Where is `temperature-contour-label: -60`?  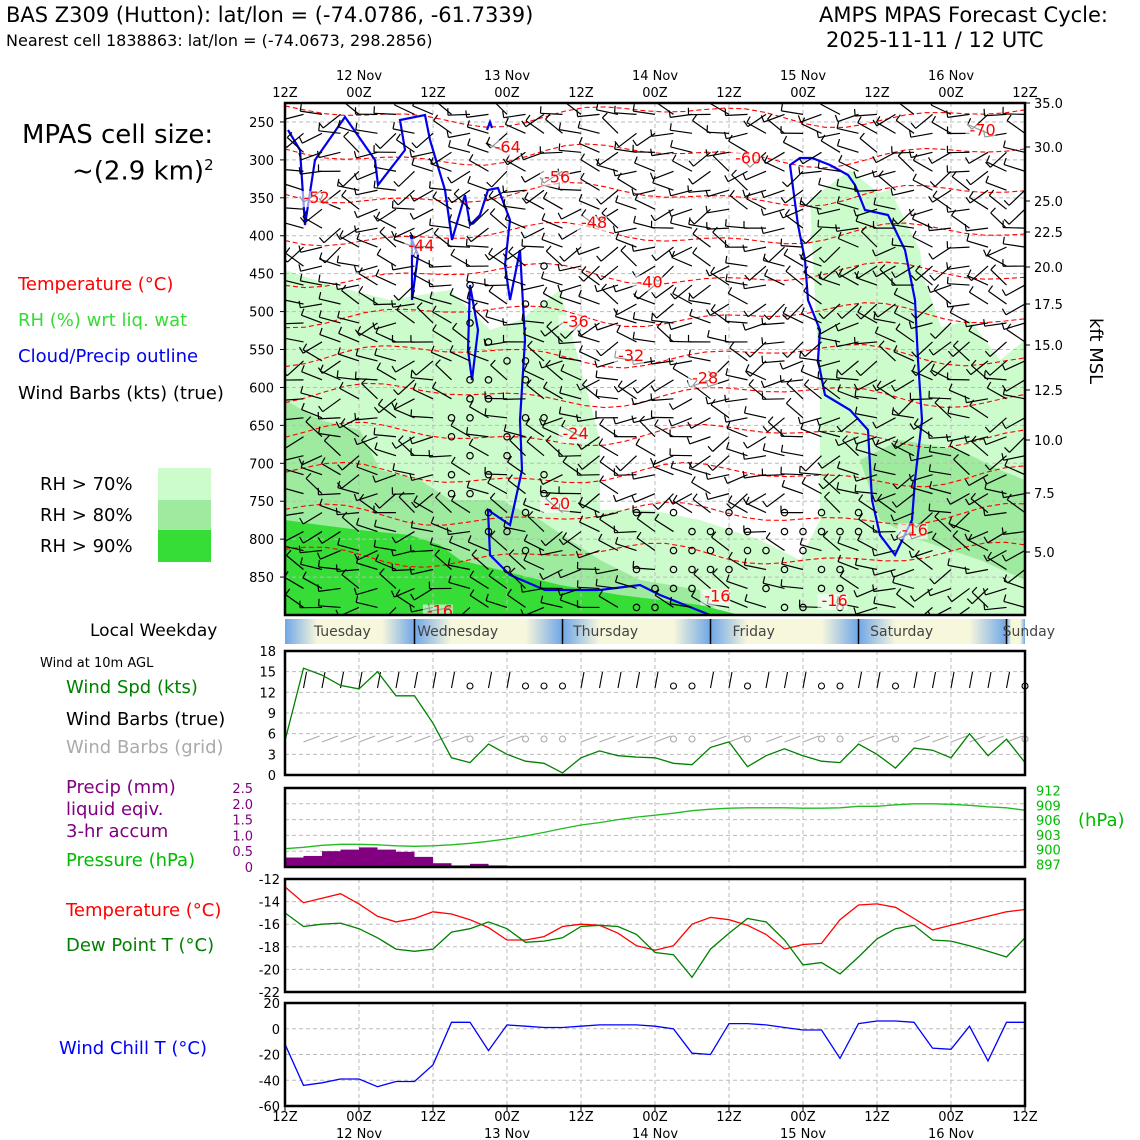
temperature-contour-label: -60 is located at coordinates (748, 158).